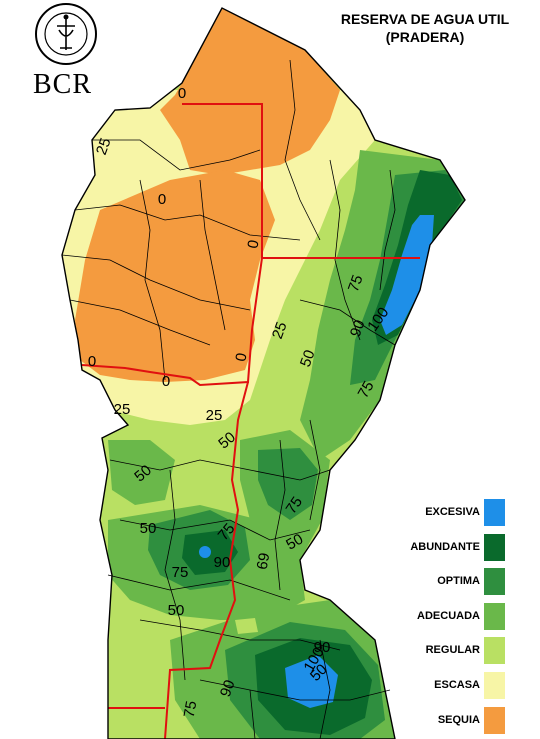 This screenshot has height=739, width=540. What do you see at coordinates (425, 19) in the screenshot?
I see `map-title-line1: RESERVA DE AGUA UTIL` at bounding box center [425, 19].